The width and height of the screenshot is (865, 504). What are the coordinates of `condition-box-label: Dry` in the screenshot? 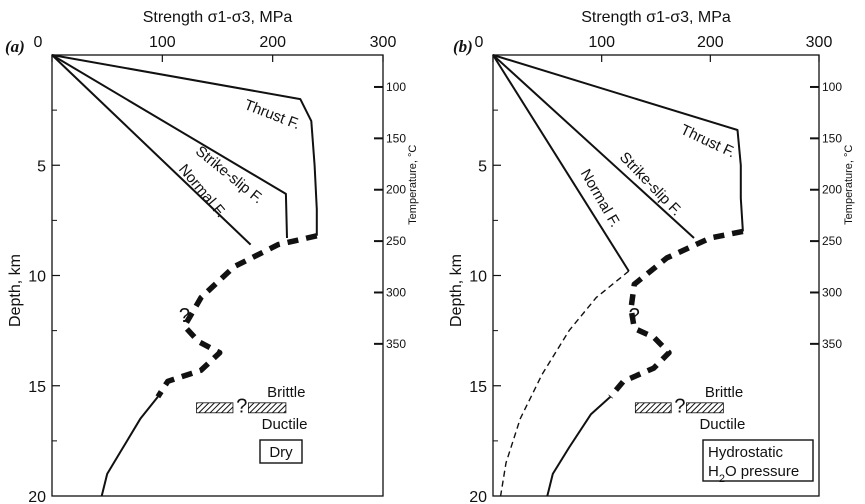 It's located at (281, 452).